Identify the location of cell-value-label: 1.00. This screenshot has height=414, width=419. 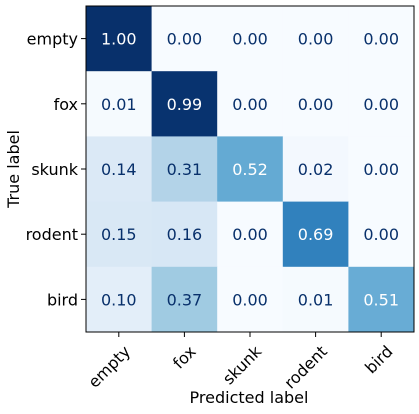
(119, 39).